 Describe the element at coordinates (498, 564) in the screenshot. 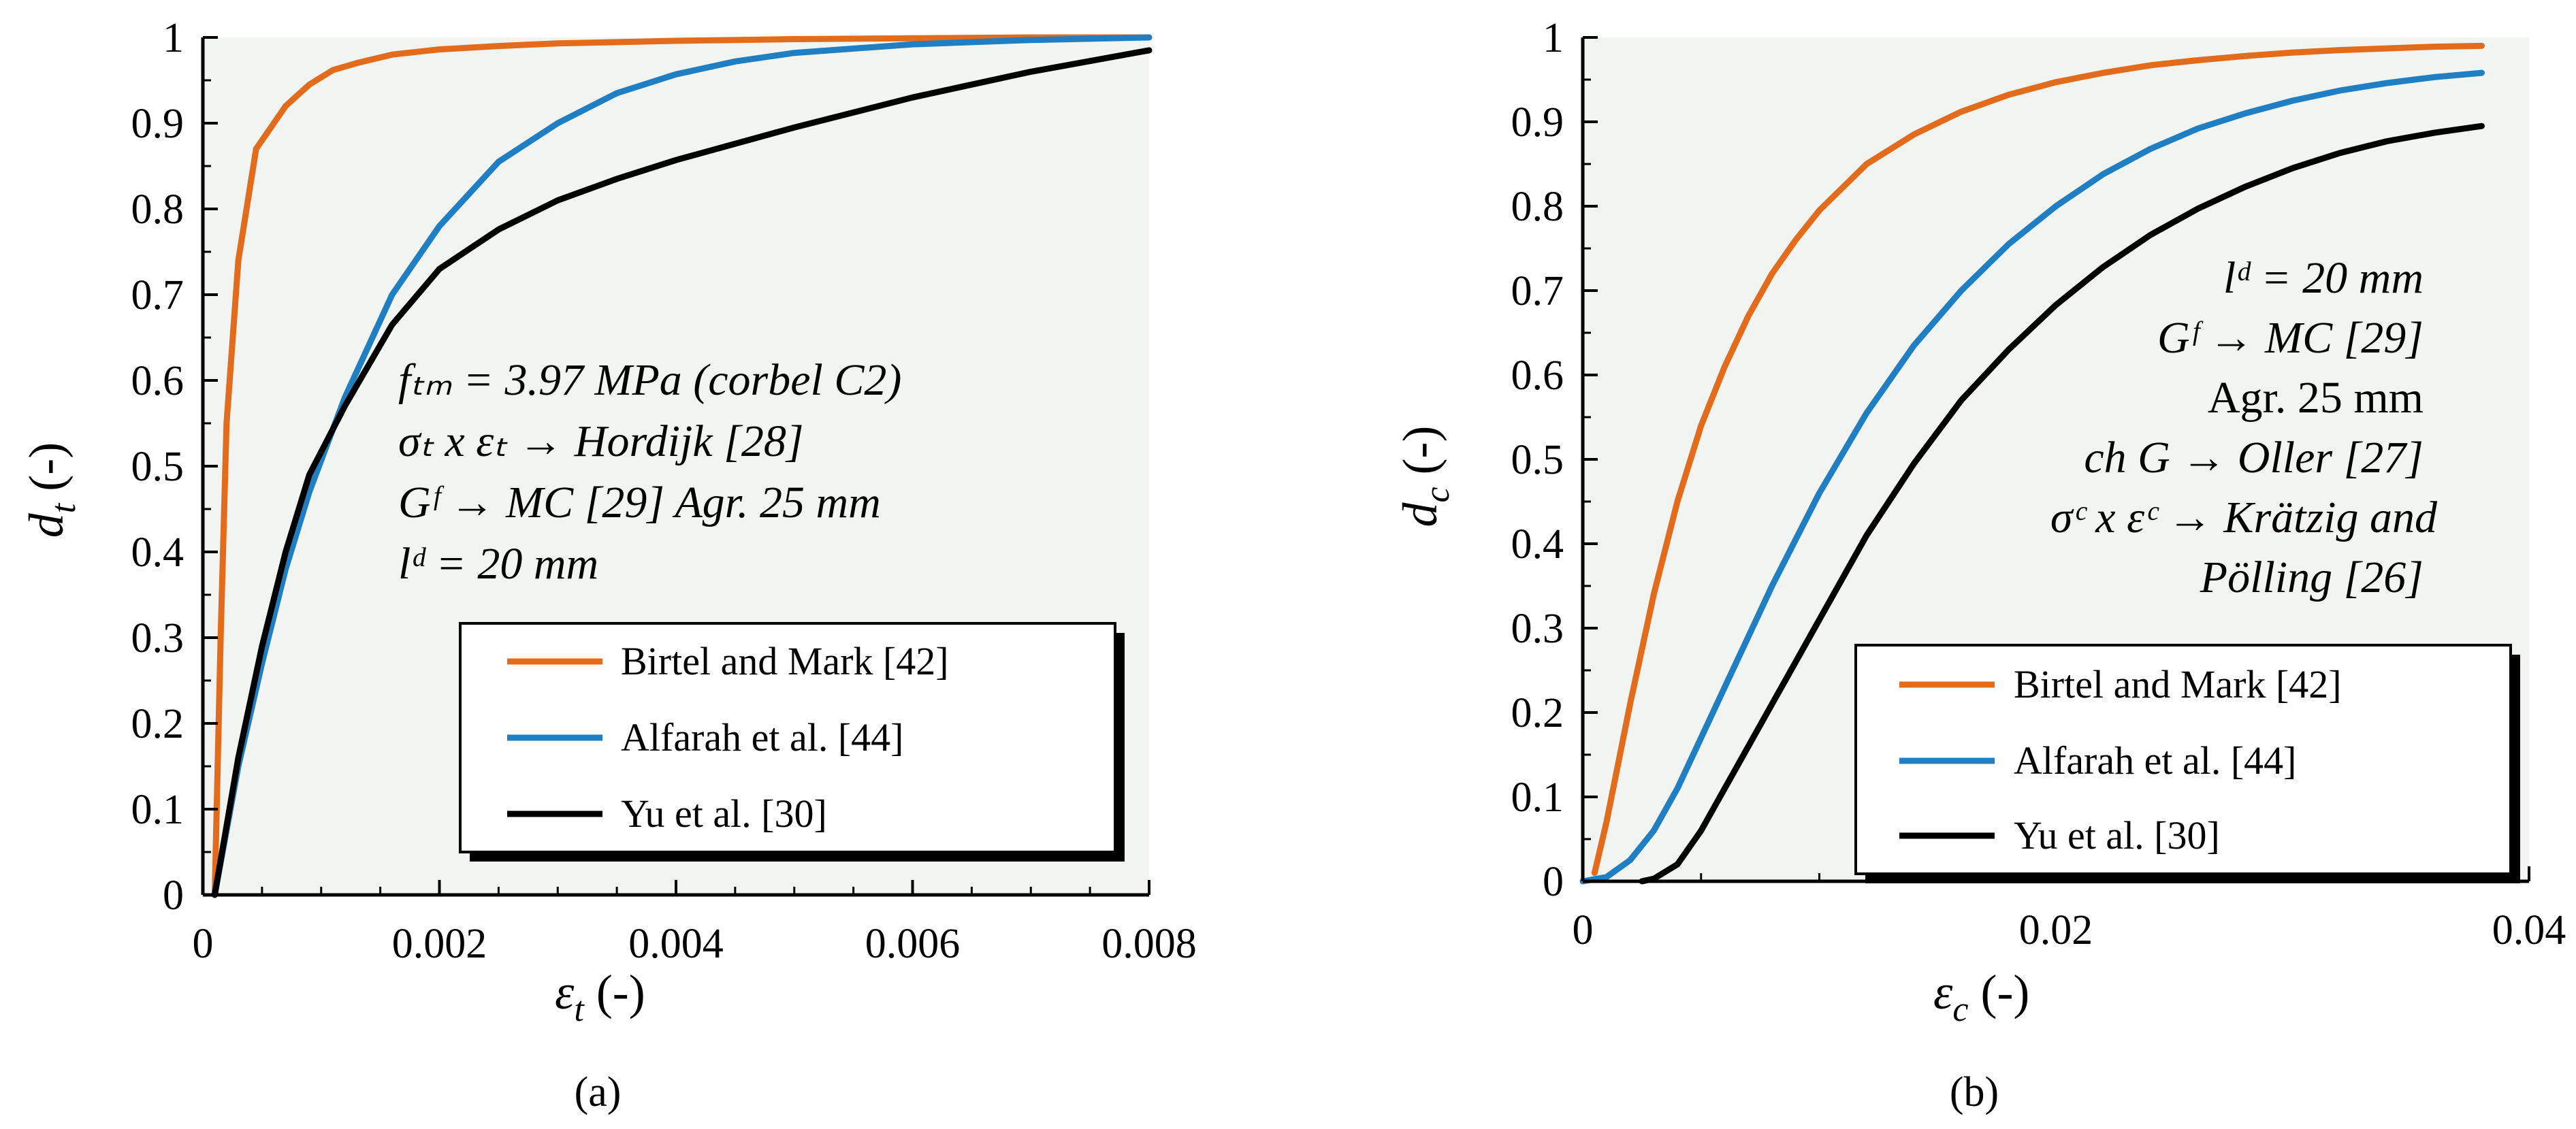

I see `annotation-line-4-a: lᵈ = 20 mm` at that location.